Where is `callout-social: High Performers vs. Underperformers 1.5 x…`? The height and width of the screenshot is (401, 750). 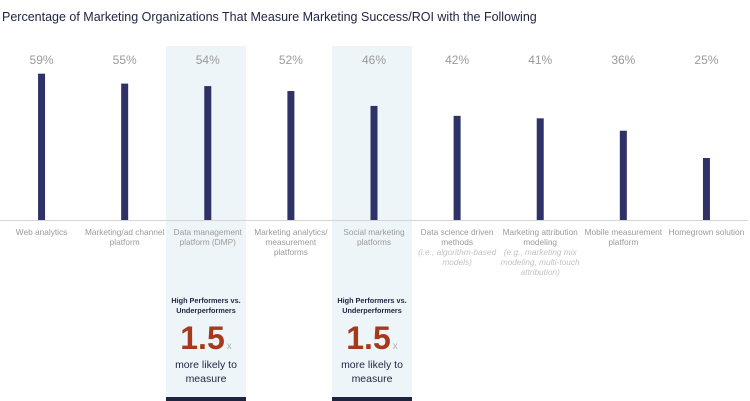 callout-social: High Performers vs. Underperformers 1.5 x… is located at coordinates (372, 348).